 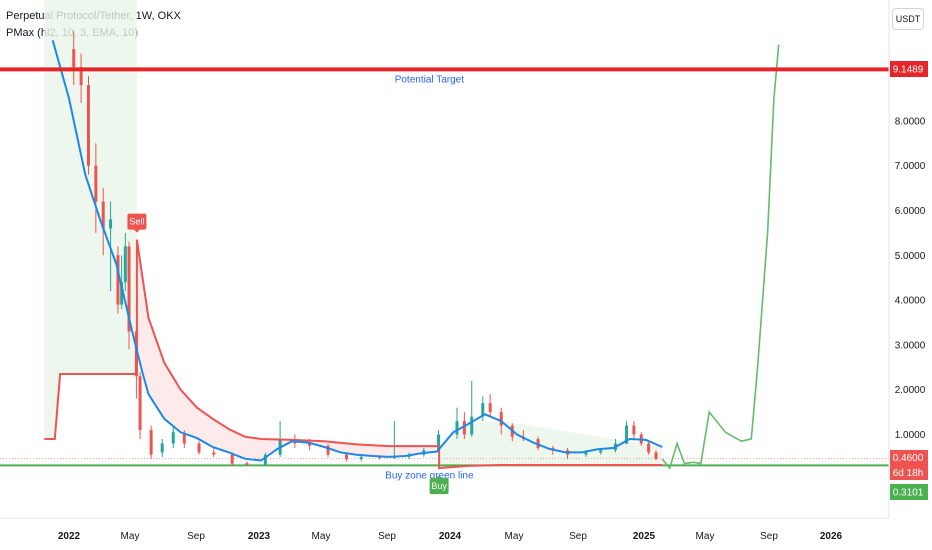 I want to click on last-price-top, so click(x=909, y=457).